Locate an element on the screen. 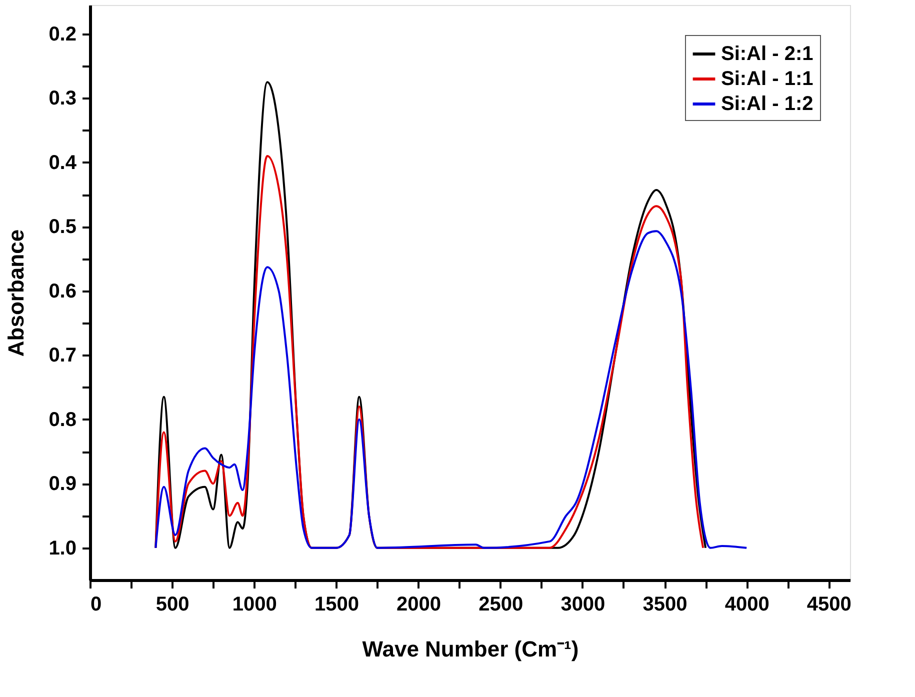 The width and height of the screenshot is (915, 697). x-tick-label: 500 is located at coordinates (173, 605).